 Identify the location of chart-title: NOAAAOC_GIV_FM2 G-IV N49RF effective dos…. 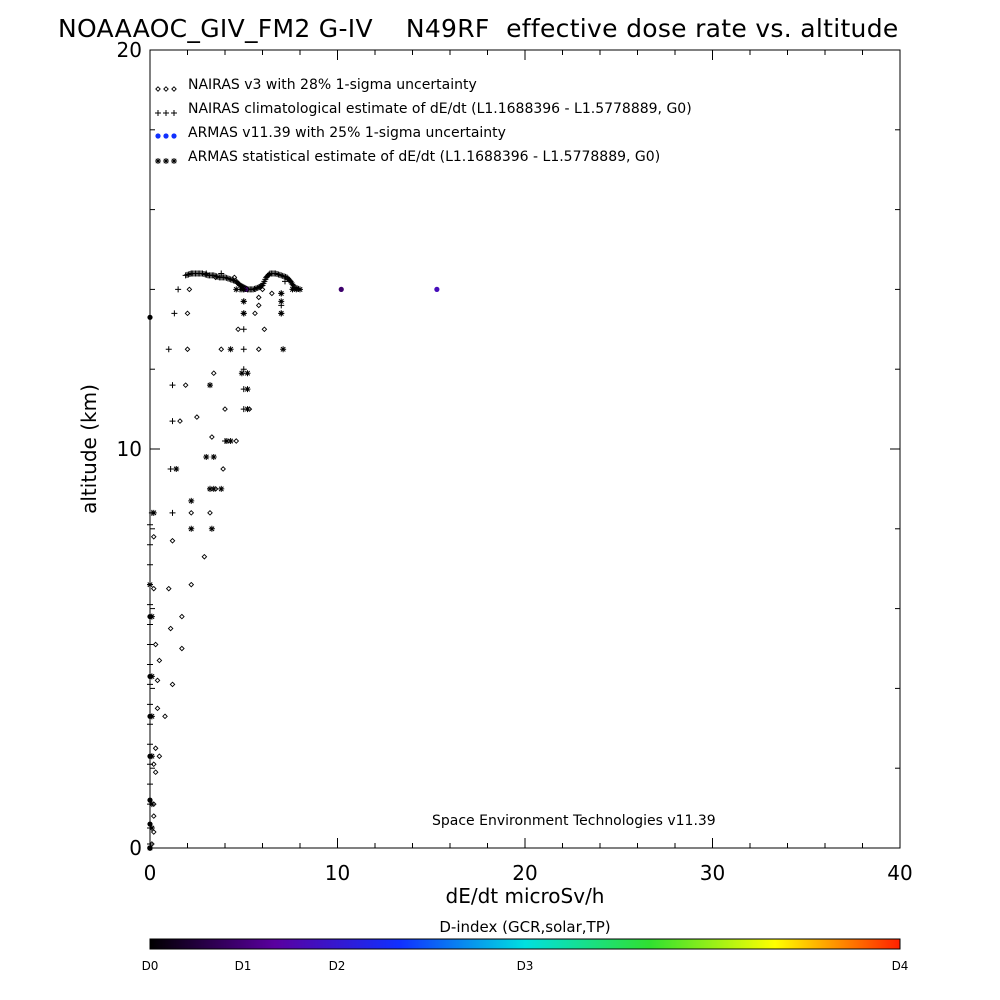
(478, 28).